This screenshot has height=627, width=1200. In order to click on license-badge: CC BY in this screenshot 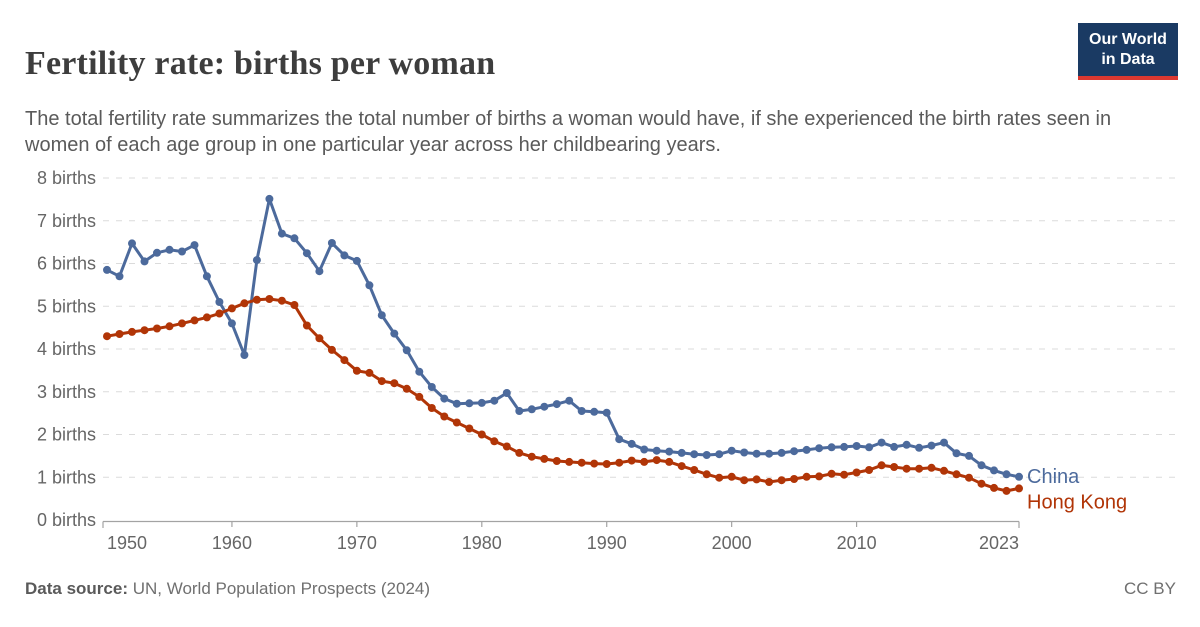, I will do `click(1150, 588)`.